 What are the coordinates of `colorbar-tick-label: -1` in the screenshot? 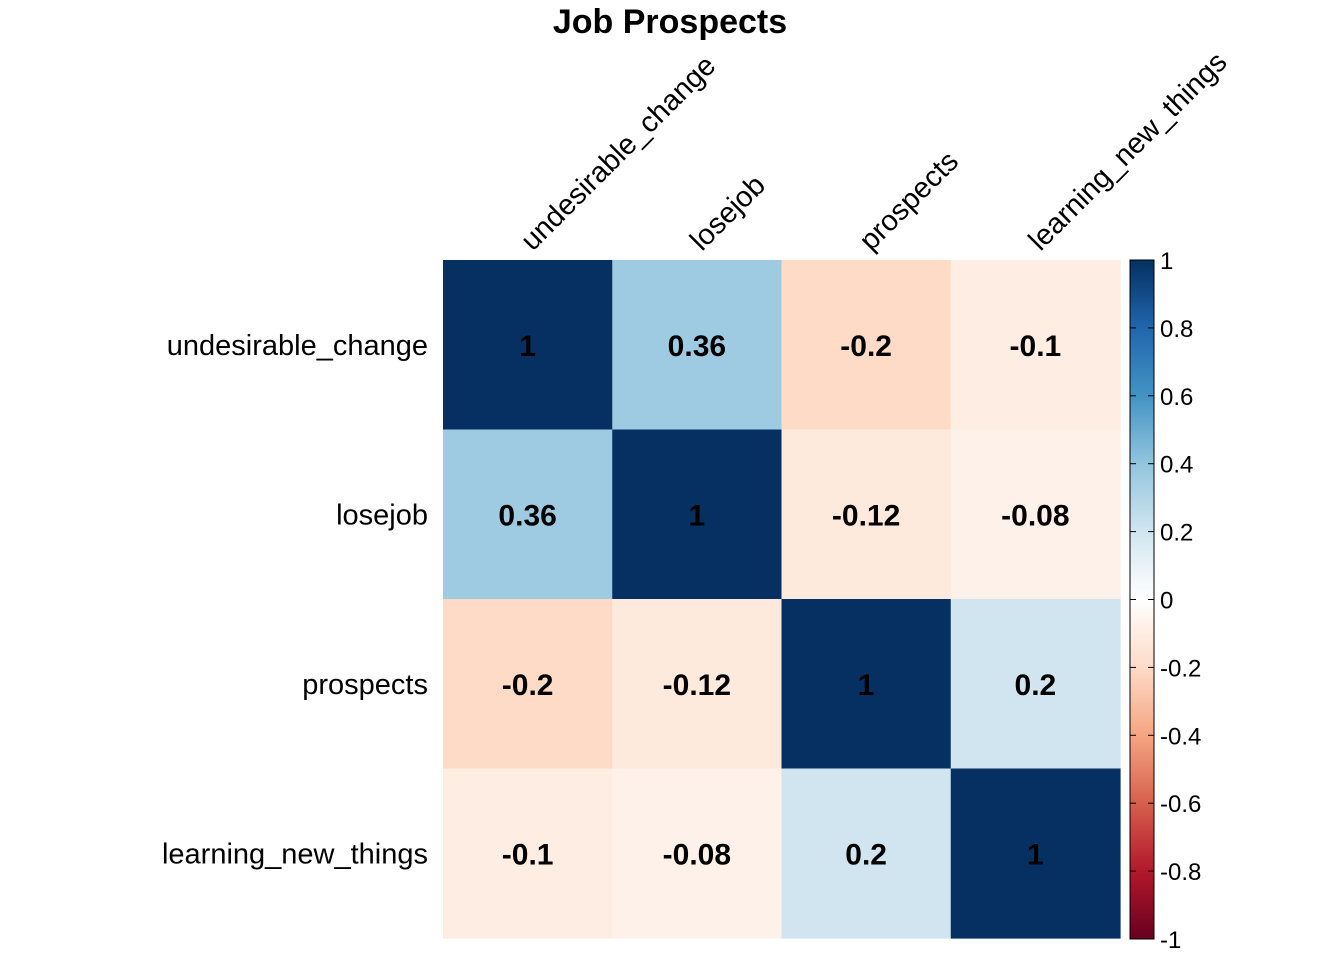 It's located at (1170, 940).